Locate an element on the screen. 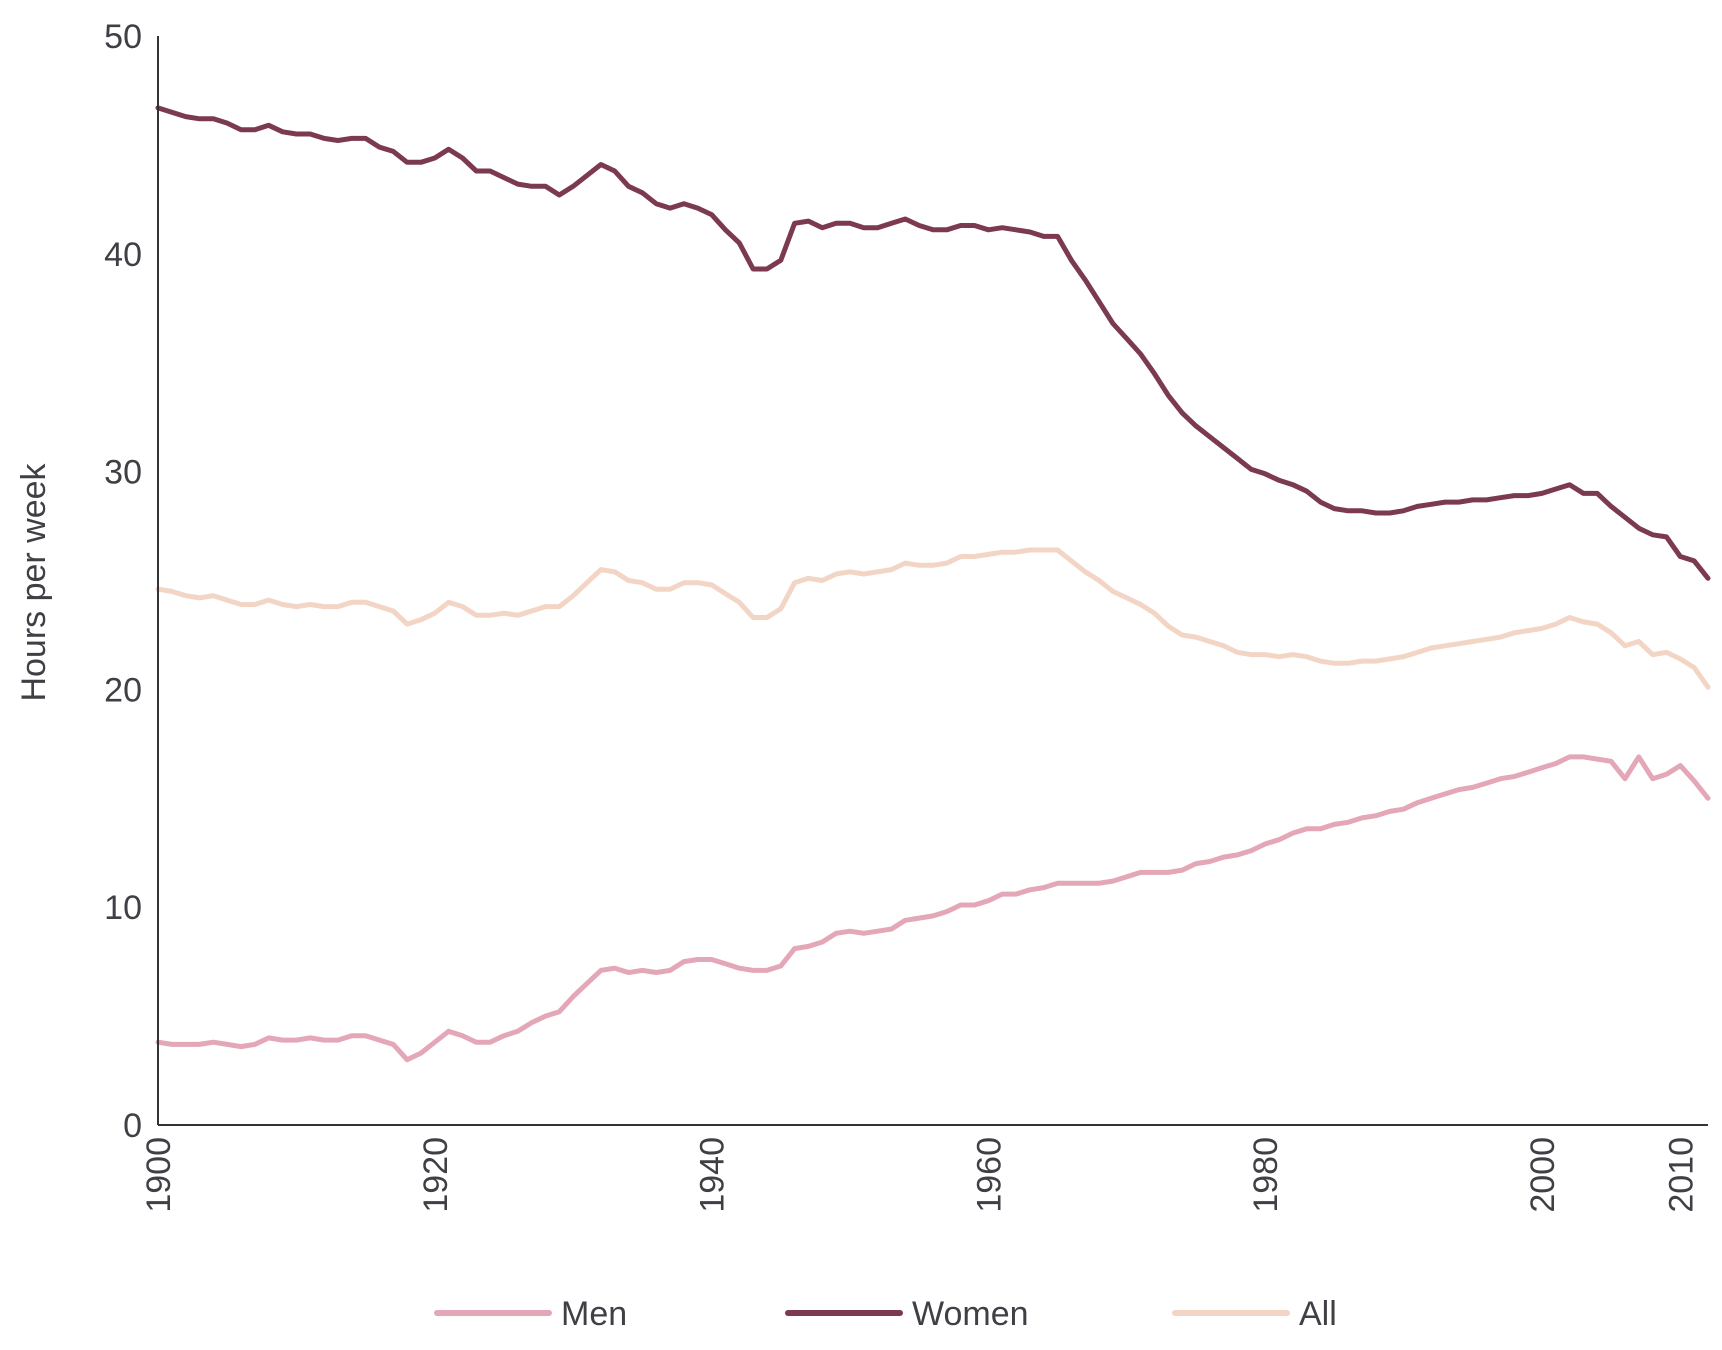  y-tick-label: 30 is located at coordinates (123, 473).